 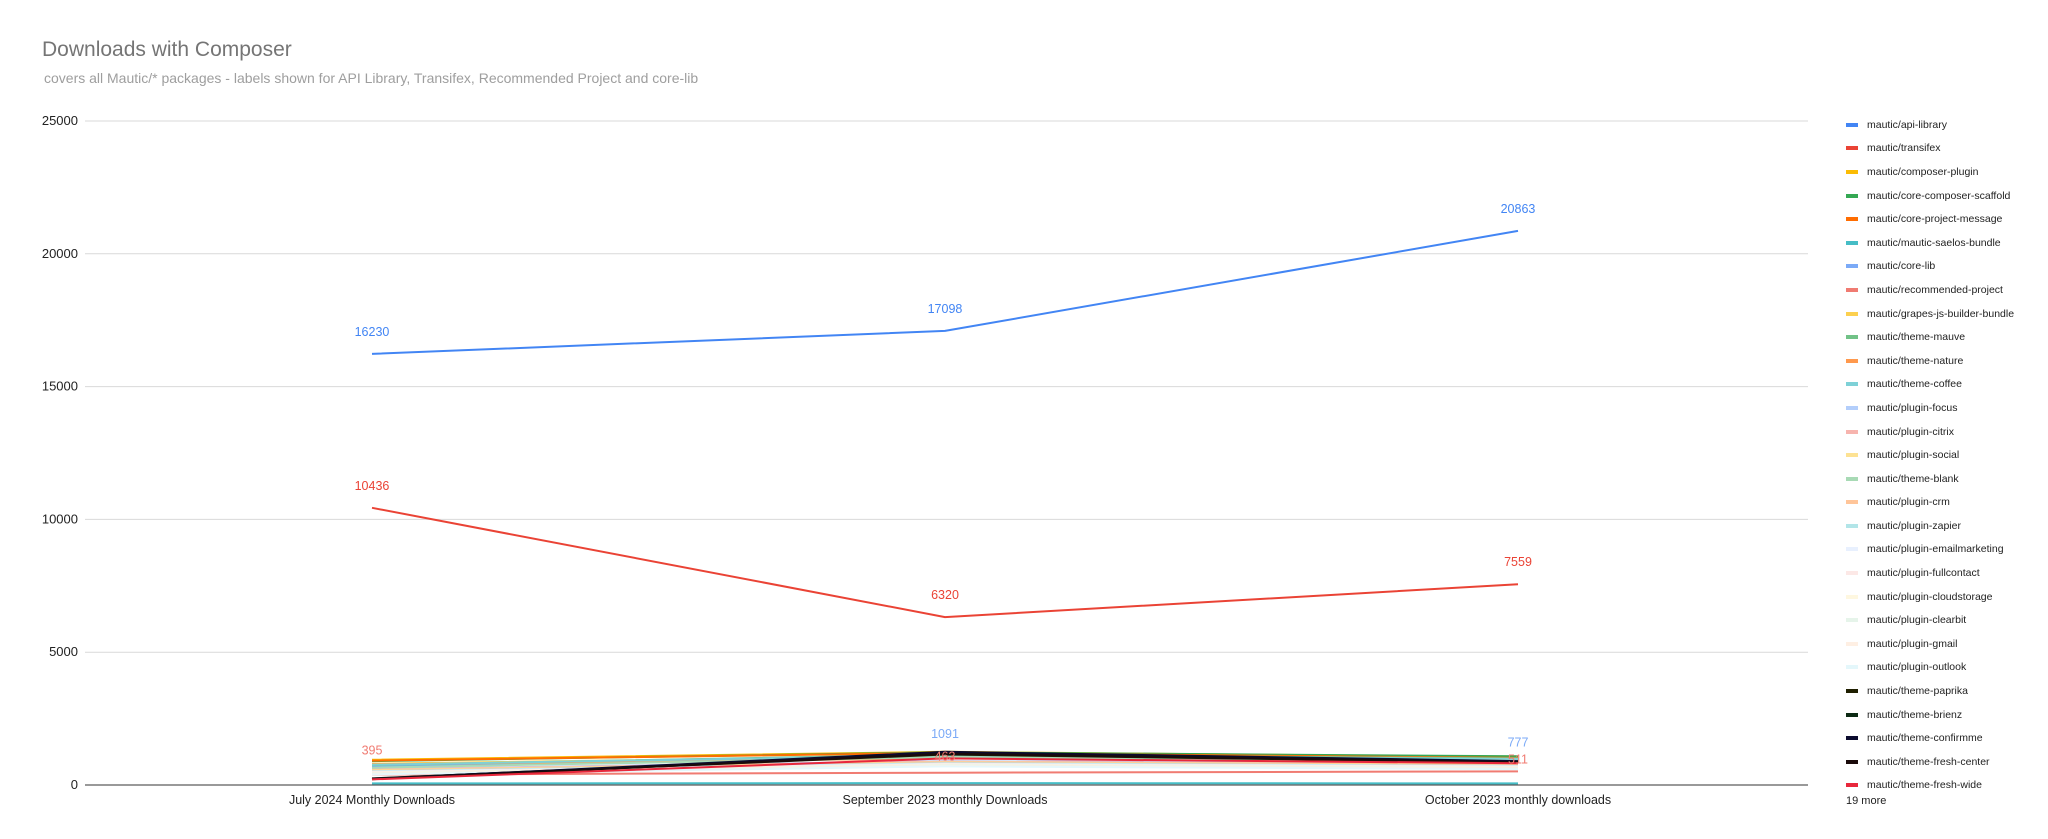 I want to click on legend-item: mautic/plugin-focus, so click(x=1946, y=408).